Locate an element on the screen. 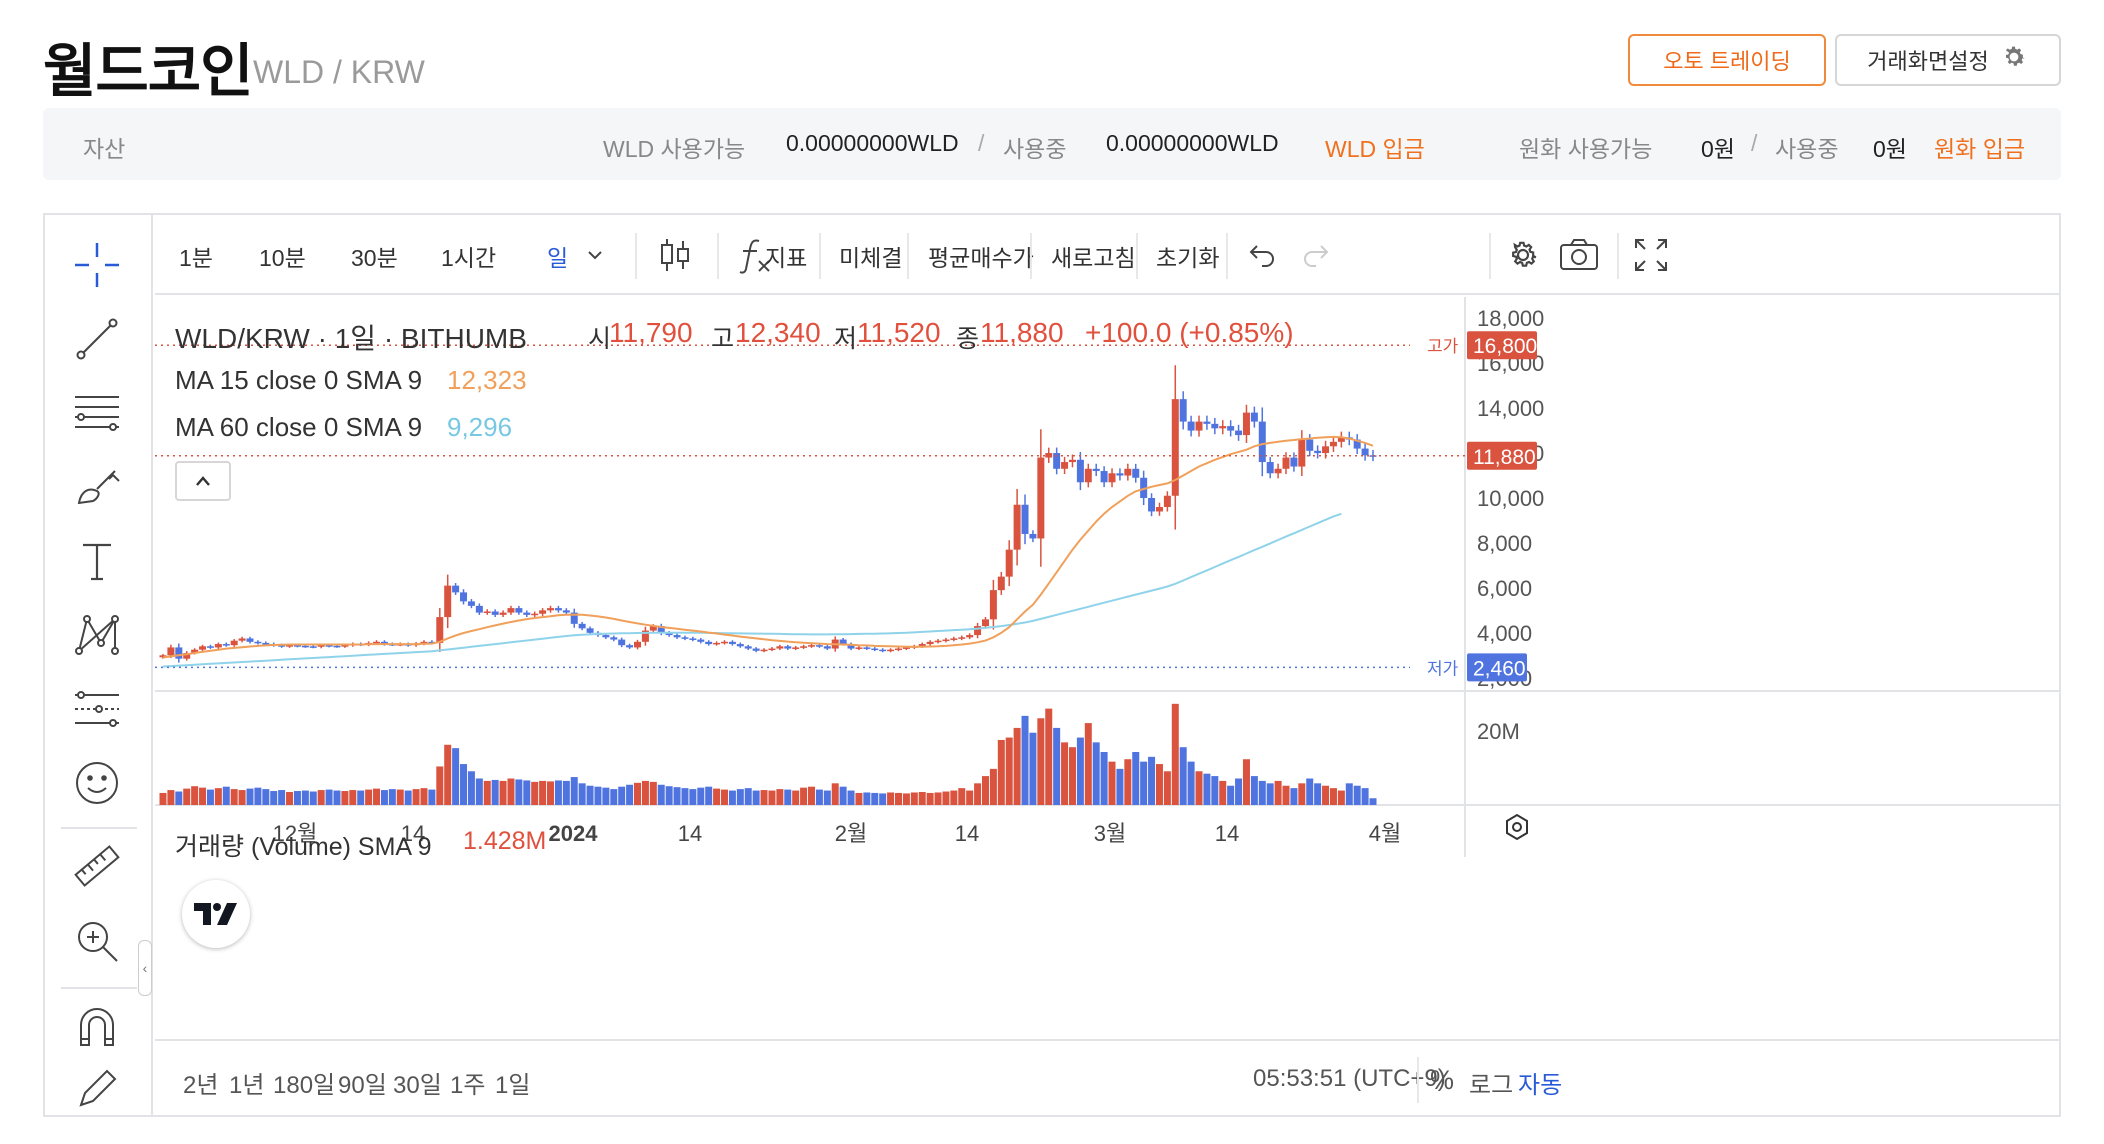 This screenshot has width=2104, height=1144. percent-scale-button: % is located at coordinates (1442, 1080).